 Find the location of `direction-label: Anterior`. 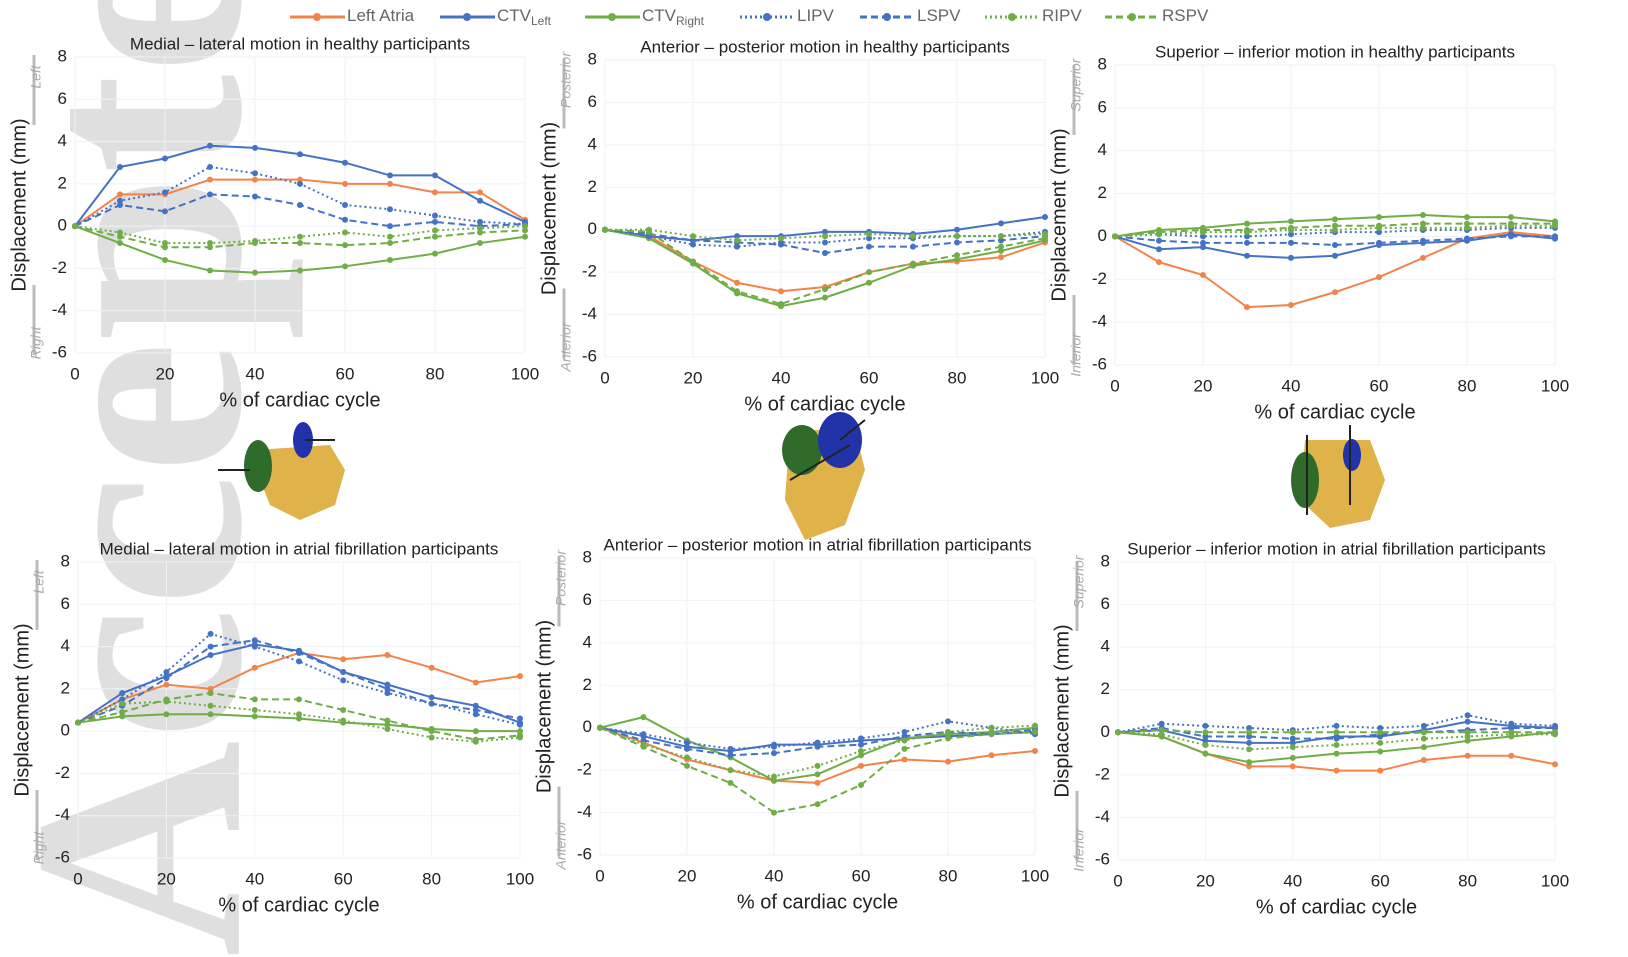

direction-label: Anterior is located at coordinates (561, 844).